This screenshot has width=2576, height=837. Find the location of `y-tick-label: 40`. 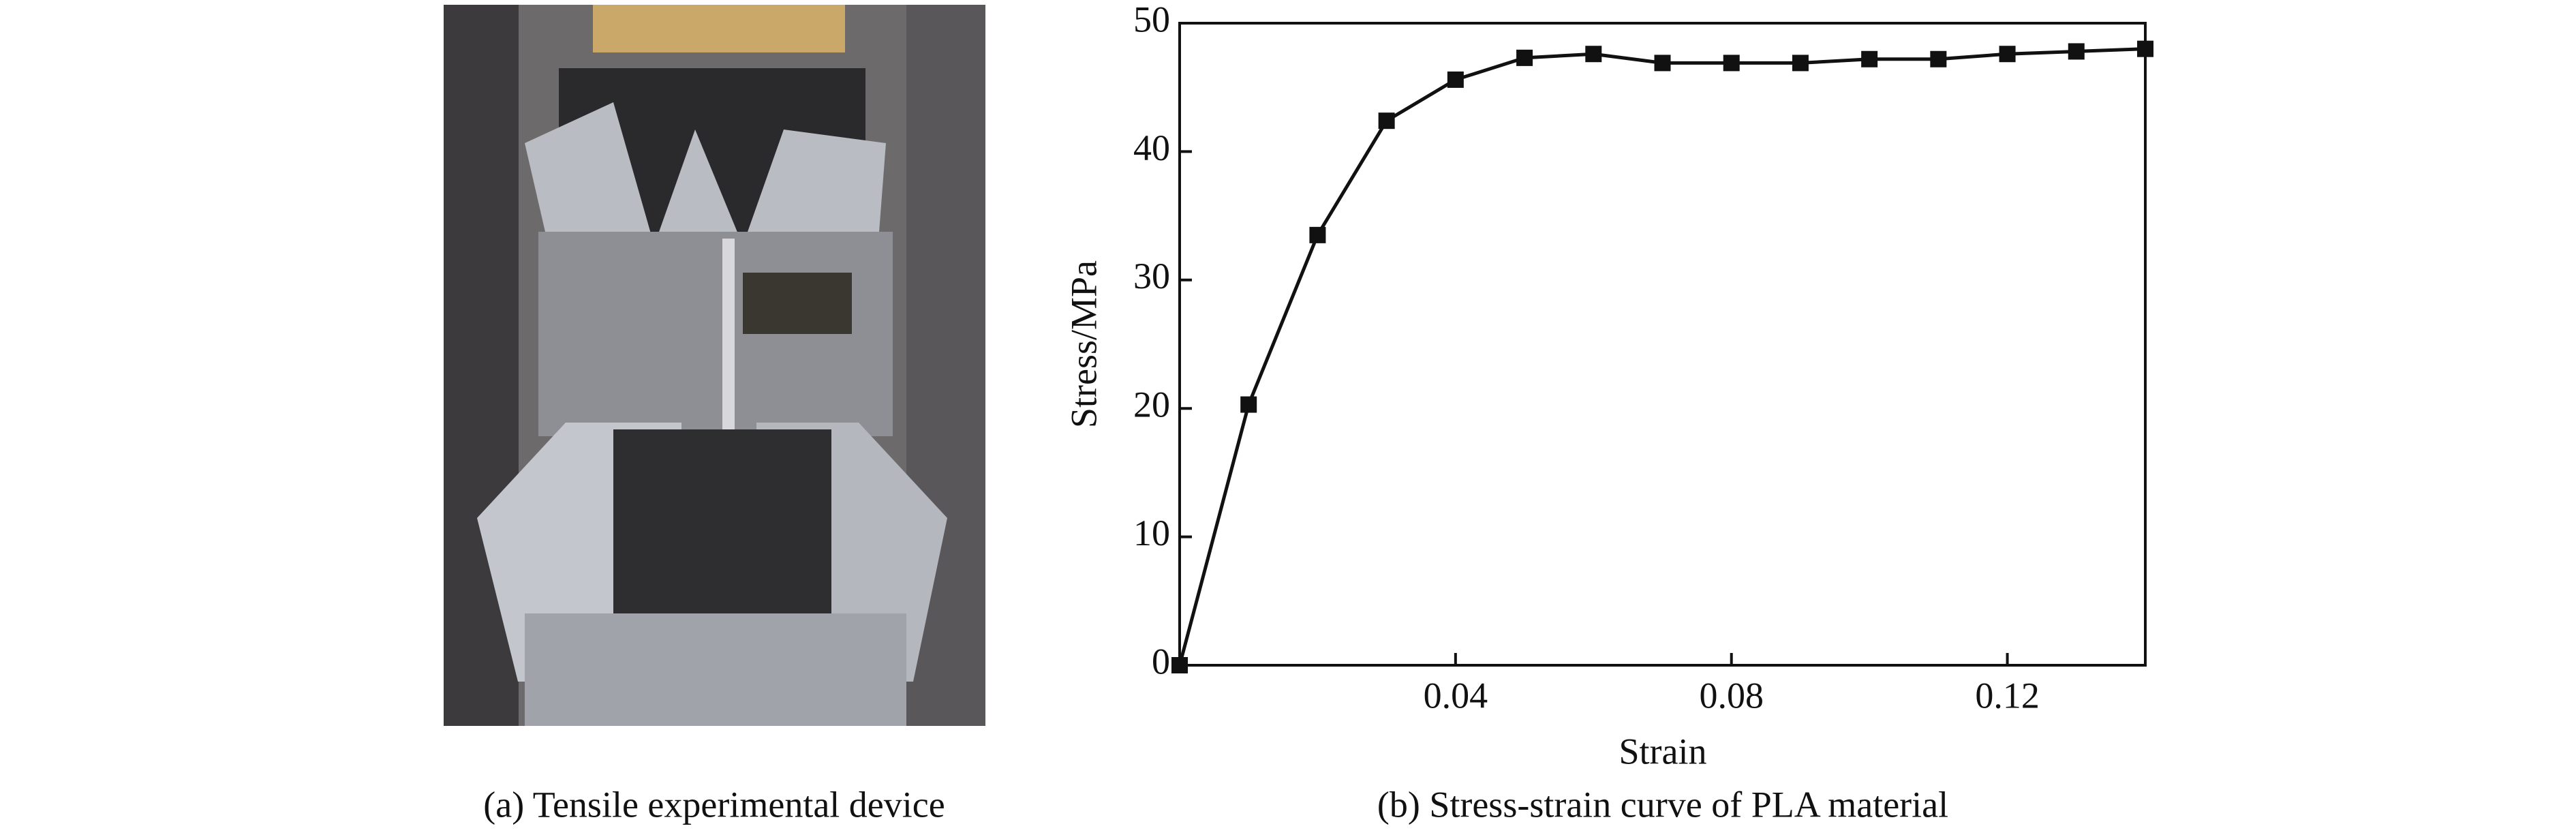

y-tick-label: 40 is located at coordinates (1151, 147).